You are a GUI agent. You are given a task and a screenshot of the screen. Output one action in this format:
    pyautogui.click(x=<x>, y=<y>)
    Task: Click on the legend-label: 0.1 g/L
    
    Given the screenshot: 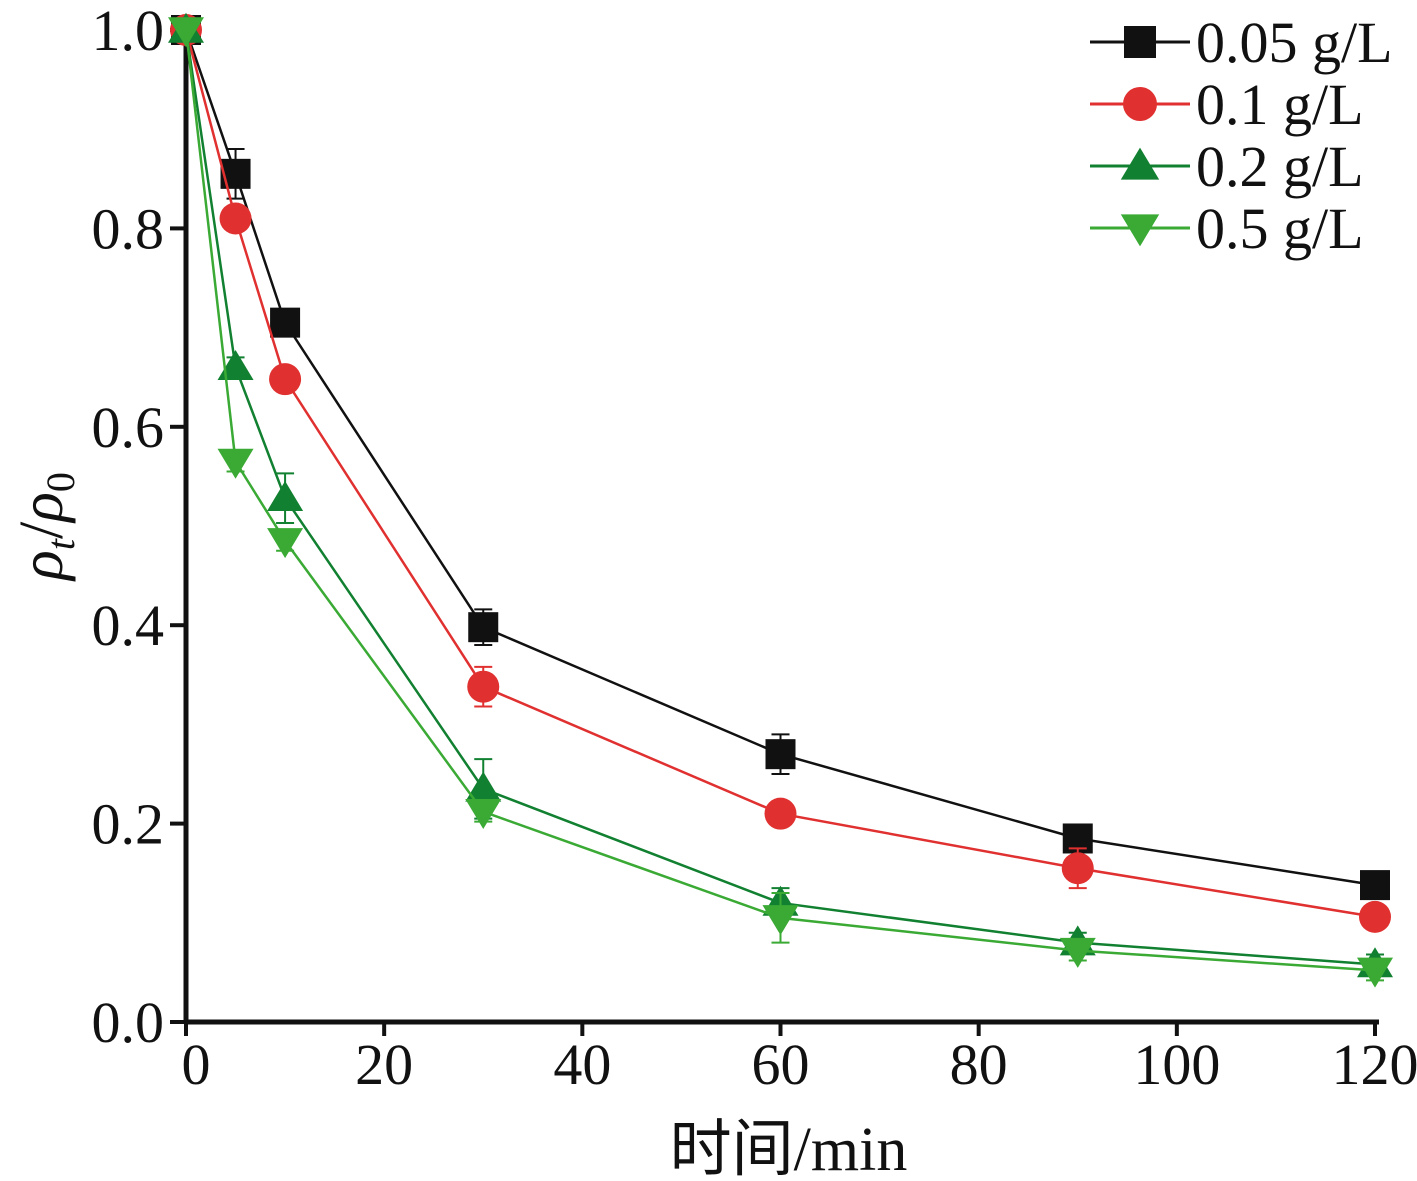 What is the action you would take?
    pyautogui.click(x=1280, y=104)
    